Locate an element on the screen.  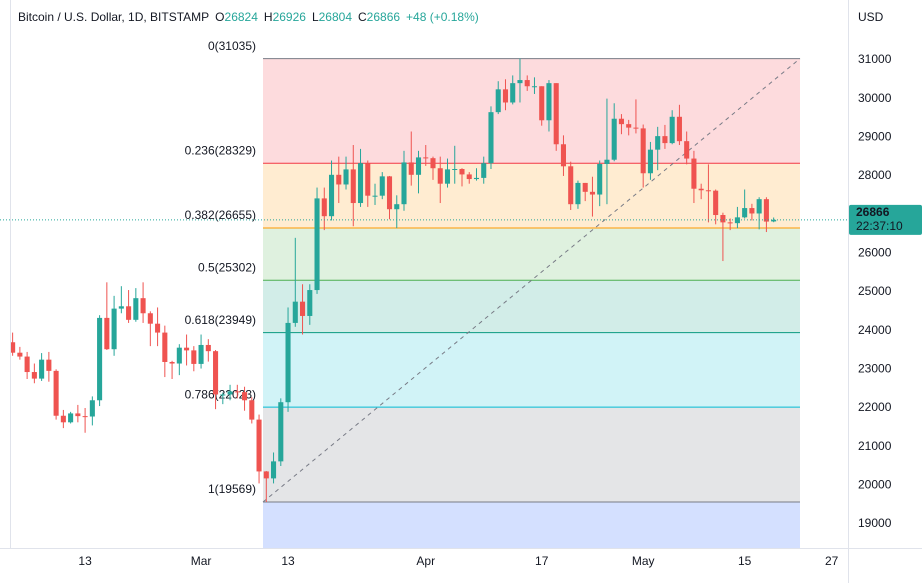
y-tick-label: 28000 is located at coordinates (875, 175).